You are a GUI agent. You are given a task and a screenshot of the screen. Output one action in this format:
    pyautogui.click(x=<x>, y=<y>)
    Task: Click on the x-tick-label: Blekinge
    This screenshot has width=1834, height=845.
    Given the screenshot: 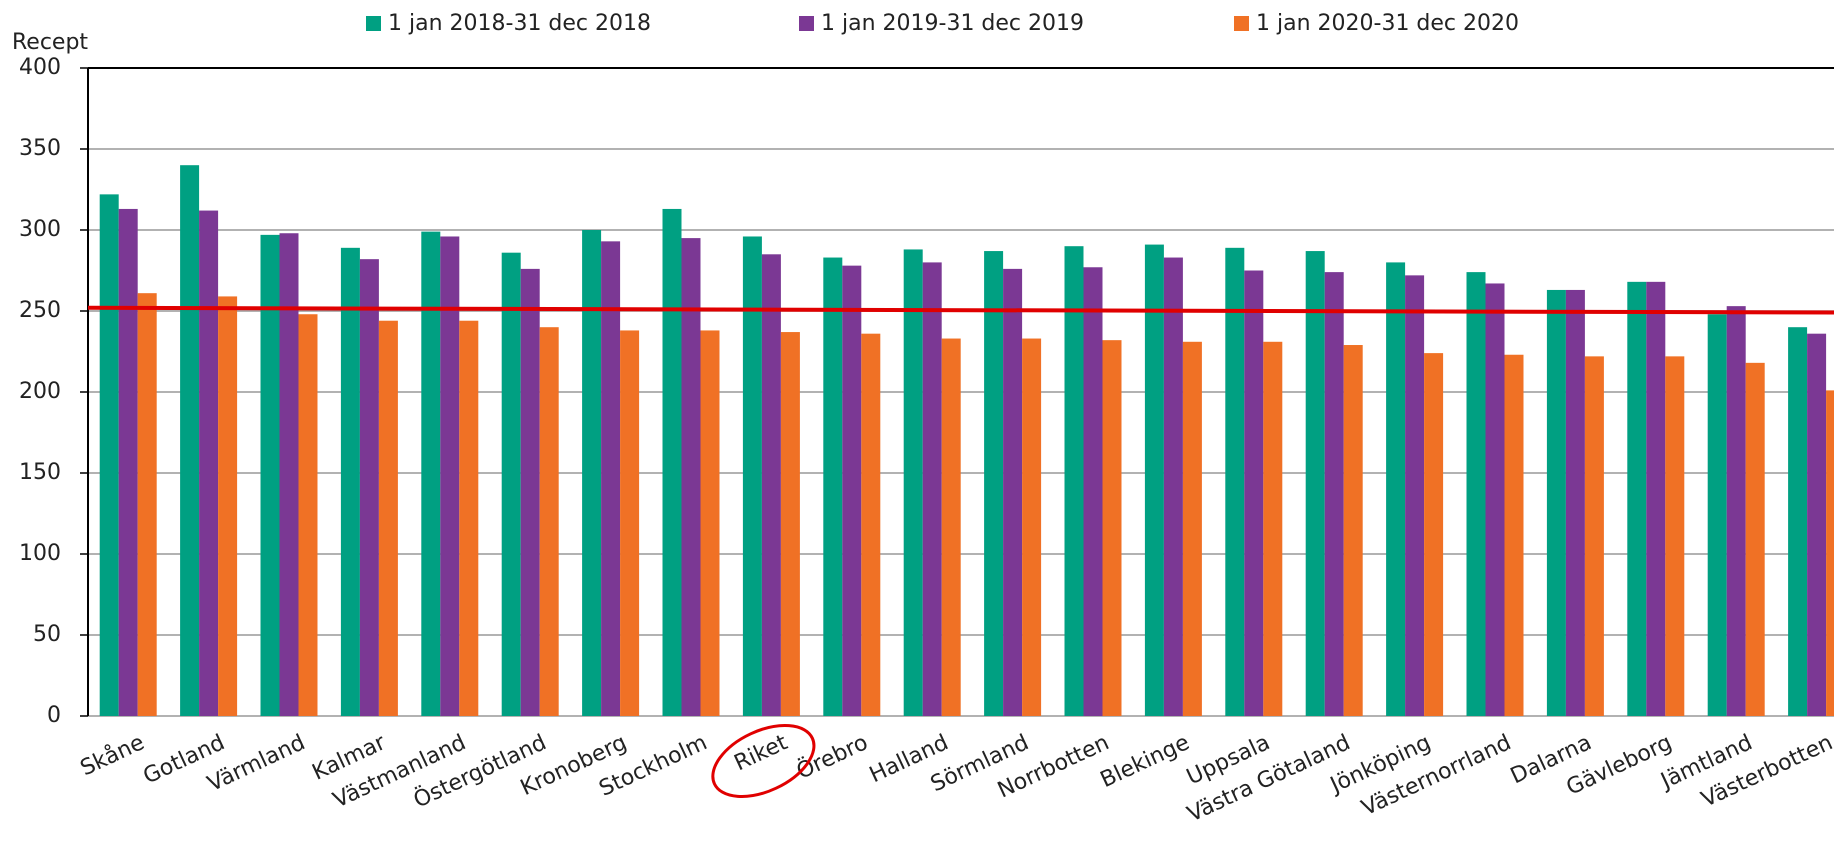 What is the action you would take?
    pyautogui.click(x=1145, y=761)
    